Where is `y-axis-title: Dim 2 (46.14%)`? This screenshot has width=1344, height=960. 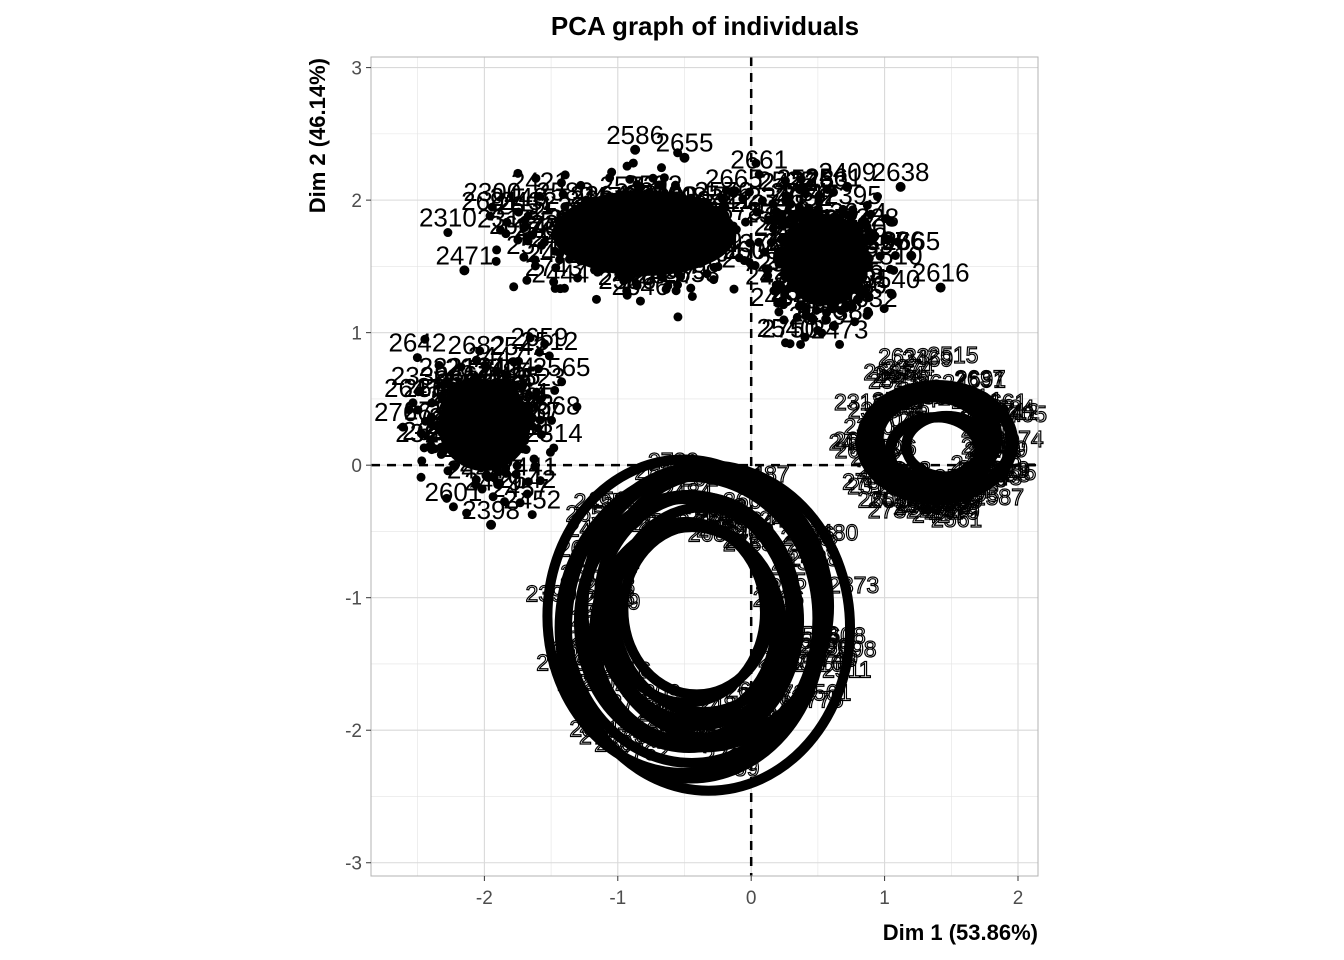 y-axis-title: Dim 2 (46.14%) is located at coordinates (317, 135).